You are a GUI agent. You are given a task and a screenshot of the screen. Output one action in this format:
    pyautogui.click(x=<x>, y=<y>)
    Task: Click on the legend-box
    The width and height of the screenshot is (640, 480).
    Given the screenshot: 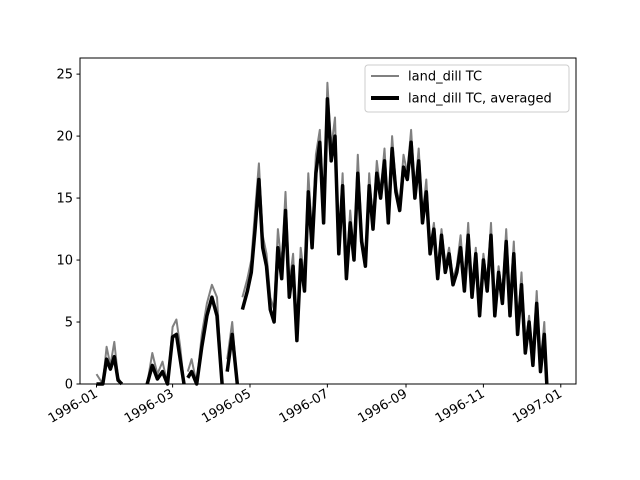 What is the action you would take?
    pyautogui.click(x=467, y=88)
    